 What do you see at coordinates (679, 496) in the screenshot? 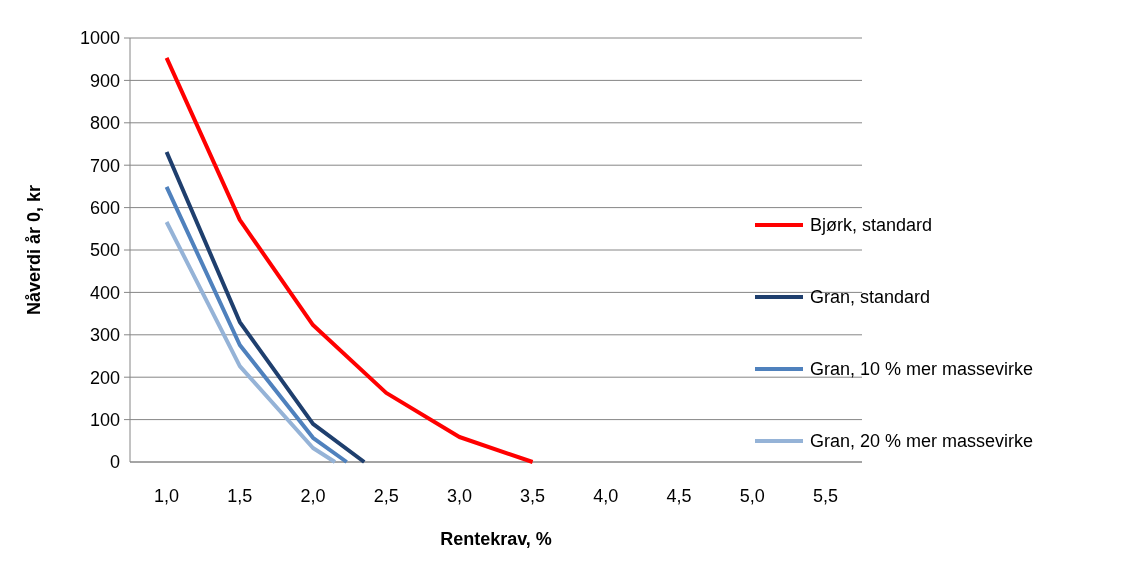
I see `x-tick-label: 4,5` at bounding box center [679, 496].